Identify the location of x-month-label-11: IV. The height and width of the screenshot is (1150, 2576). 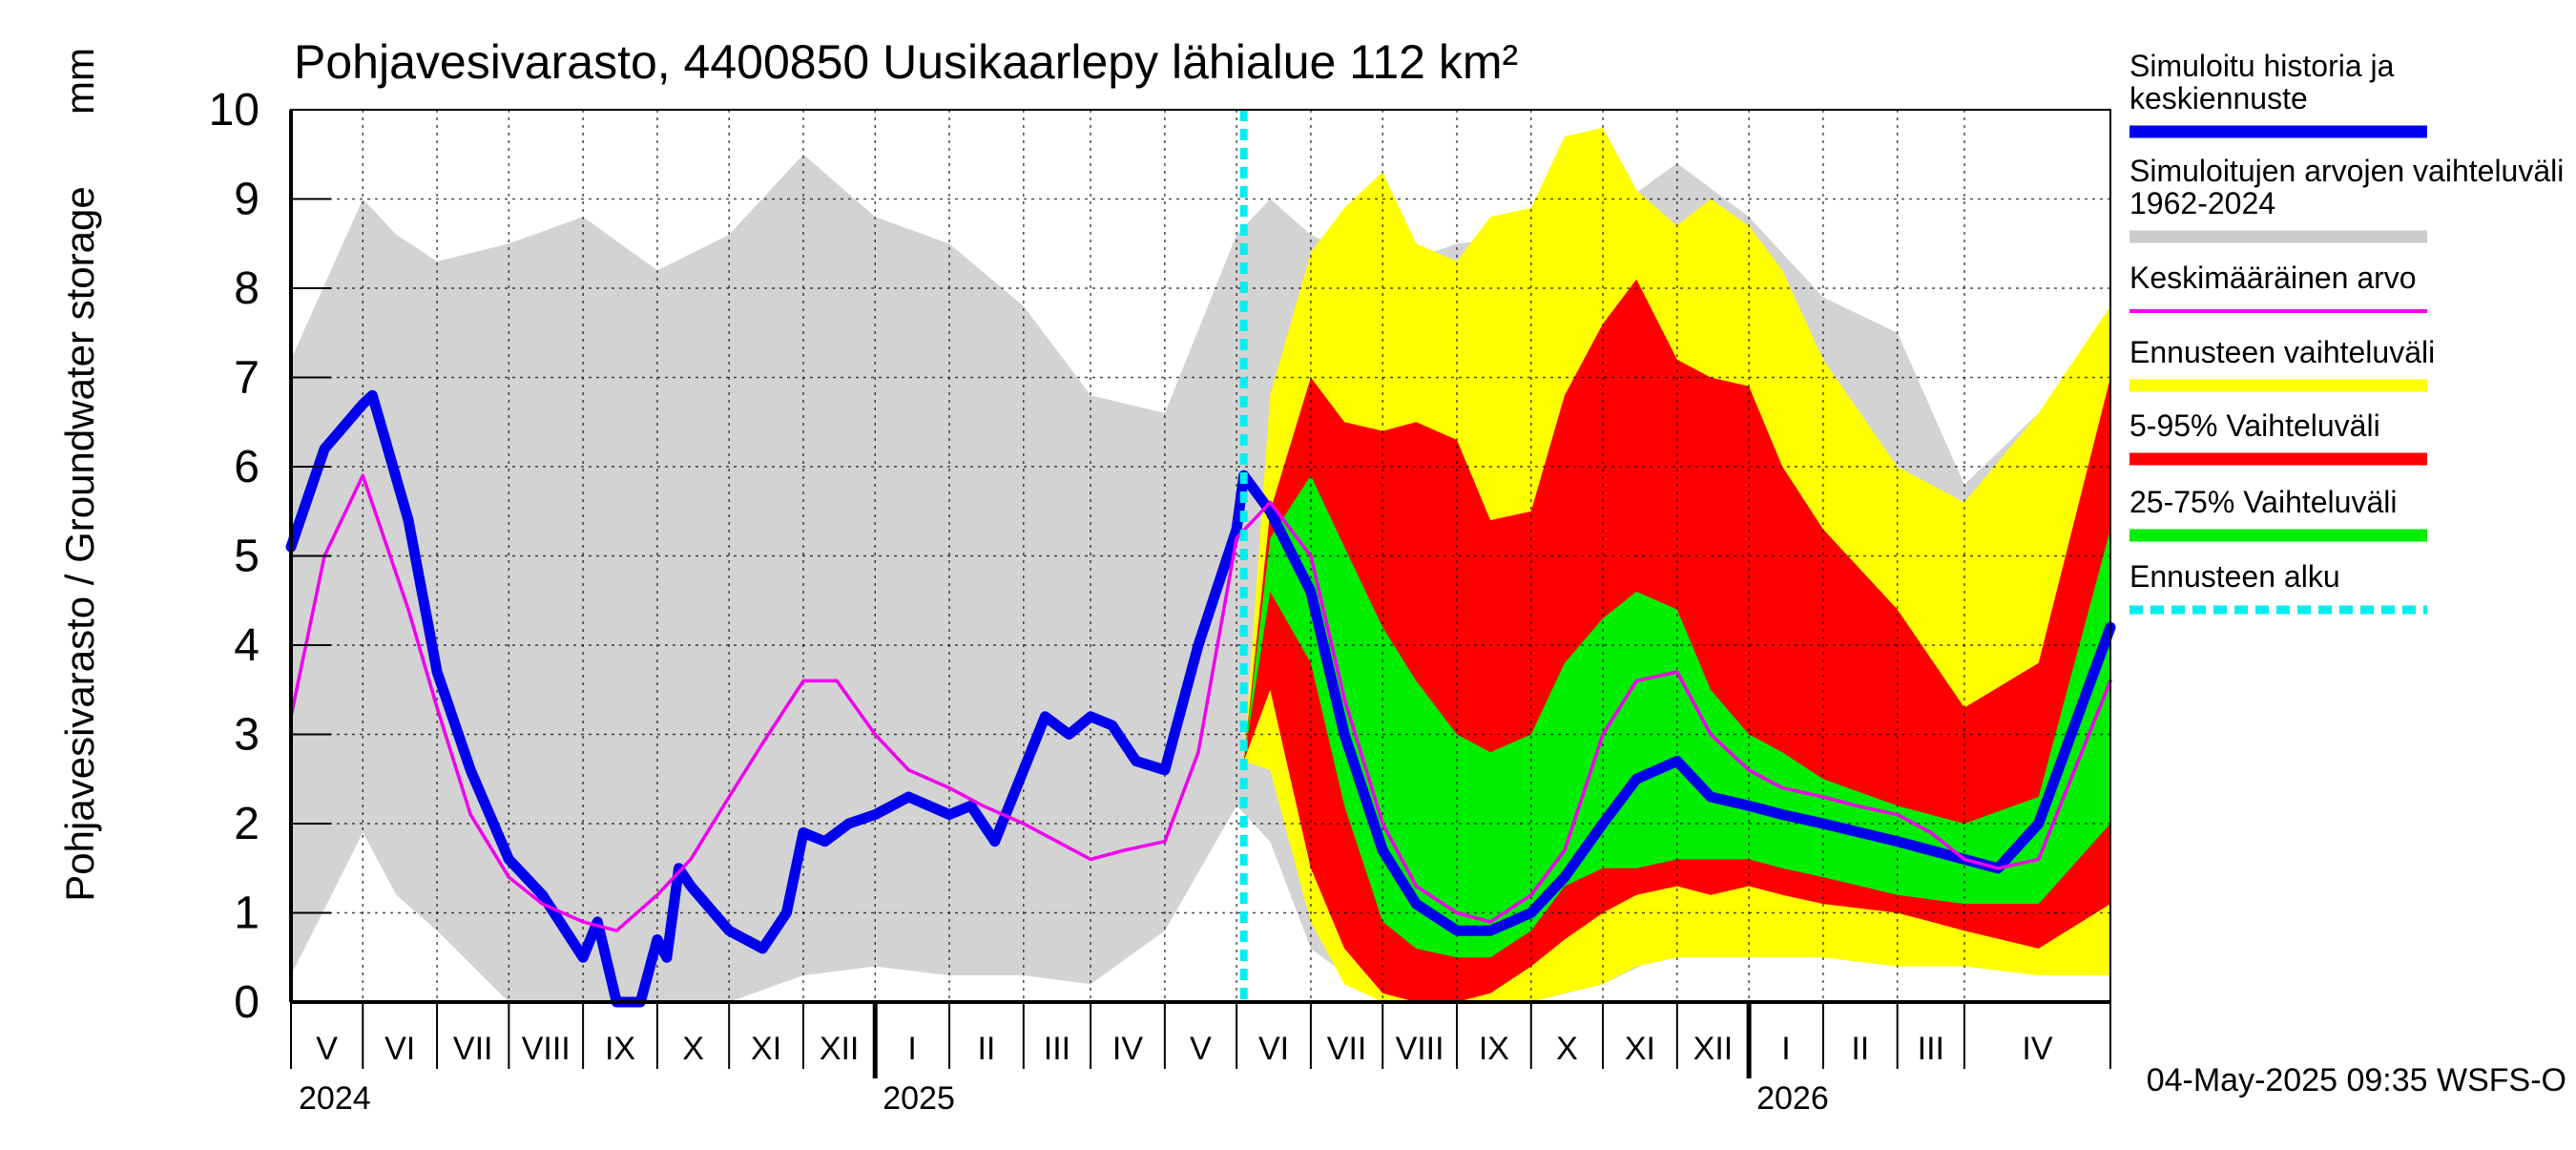
(1127, 1049).